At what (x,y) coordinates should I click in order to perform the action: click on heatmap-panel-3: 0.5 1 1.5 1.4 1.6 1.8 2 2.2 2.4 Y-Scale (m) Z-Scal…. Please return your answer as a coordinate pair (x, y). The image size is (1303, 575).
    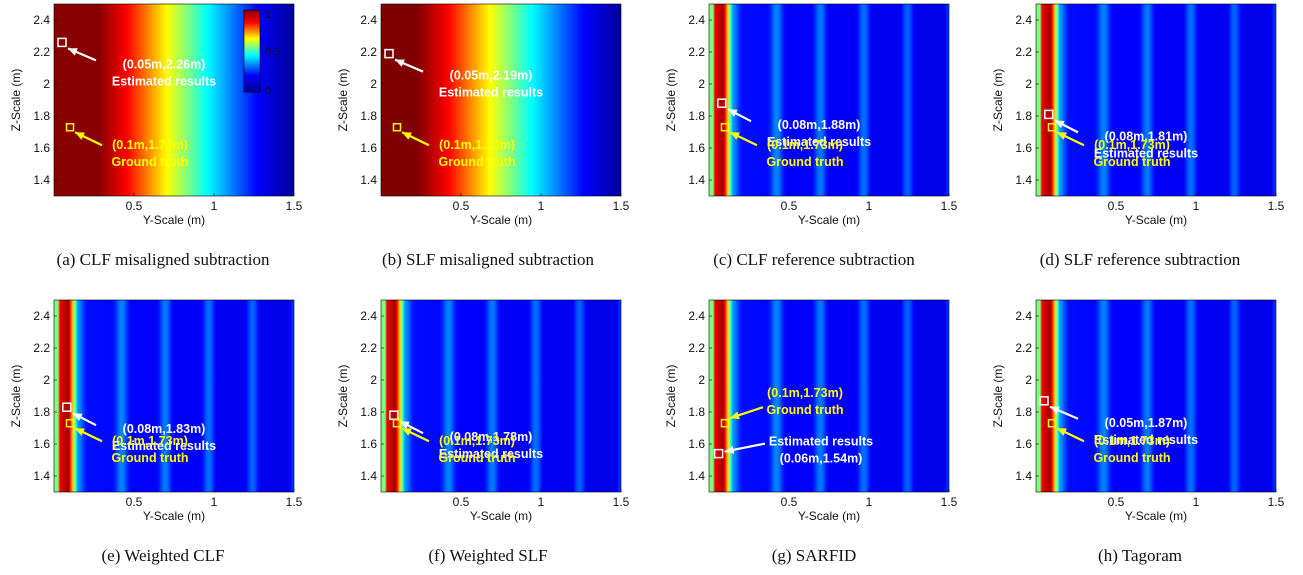
    Looking at the image, I should click on (811, 115).